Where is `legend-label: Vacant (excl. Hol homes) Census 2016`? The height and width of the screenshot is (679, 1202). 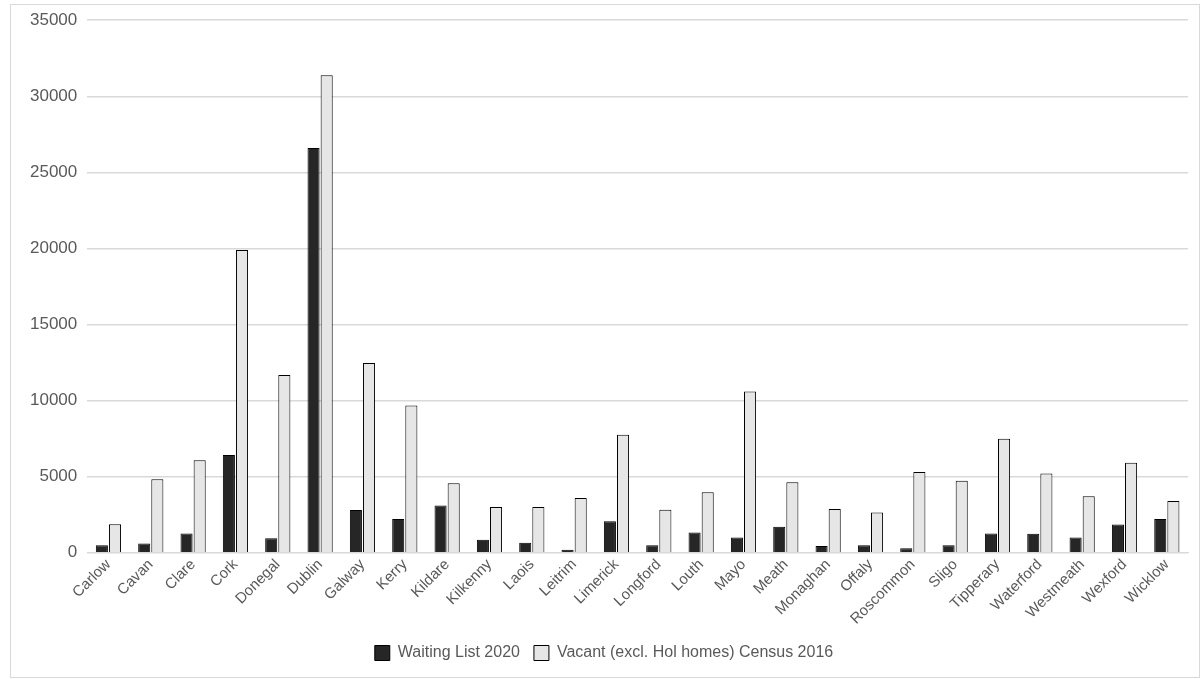
legend-label: Vacant (excl. Hol homes) Census 2016 is located at coordinates (695, 652).